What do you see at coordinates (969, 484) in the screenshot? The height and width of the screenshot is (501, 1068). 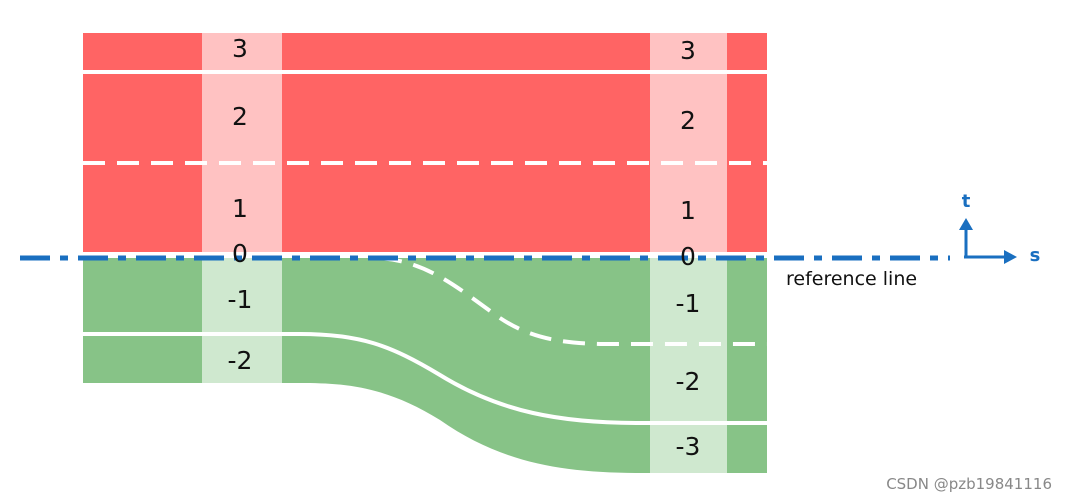 I see `watermark: CSDN @pzb19841116` at bounding box center [969, 484].